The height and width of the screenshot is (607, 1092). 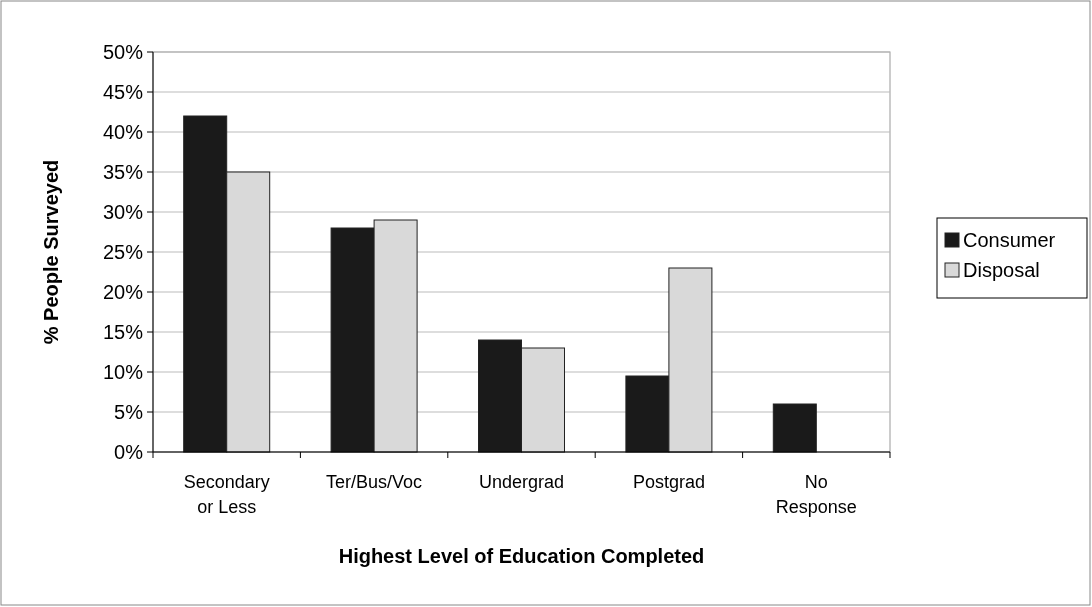 What do you see at coordinates (226, 494) in the screenshot?
I see `x-tick-label: Secondary or Less` at bounding box center [226, 494].